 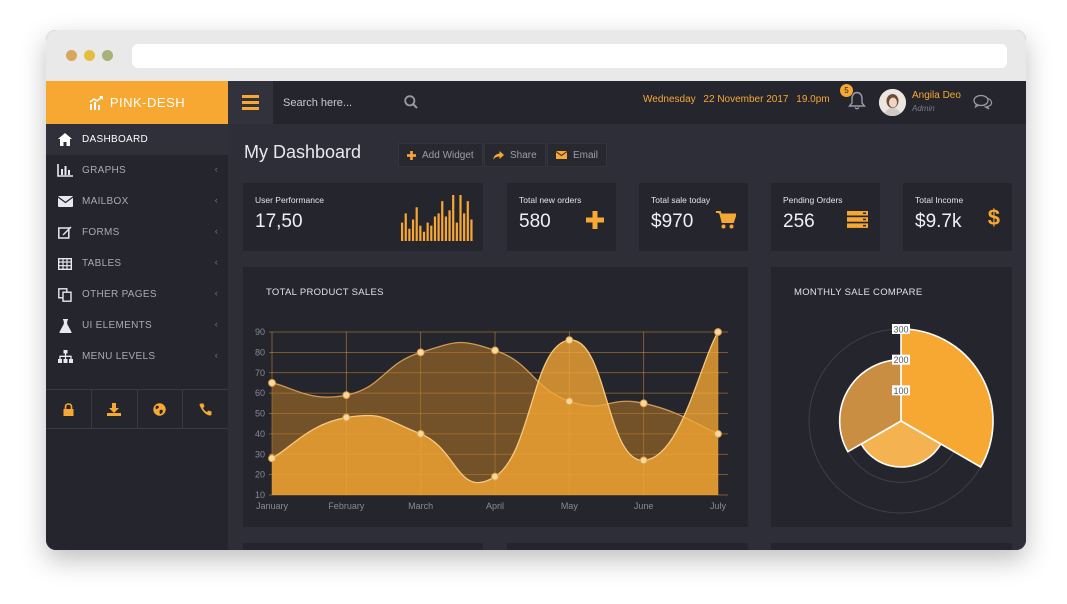 I want to click on globe-icon, so click(x=160, y=409).